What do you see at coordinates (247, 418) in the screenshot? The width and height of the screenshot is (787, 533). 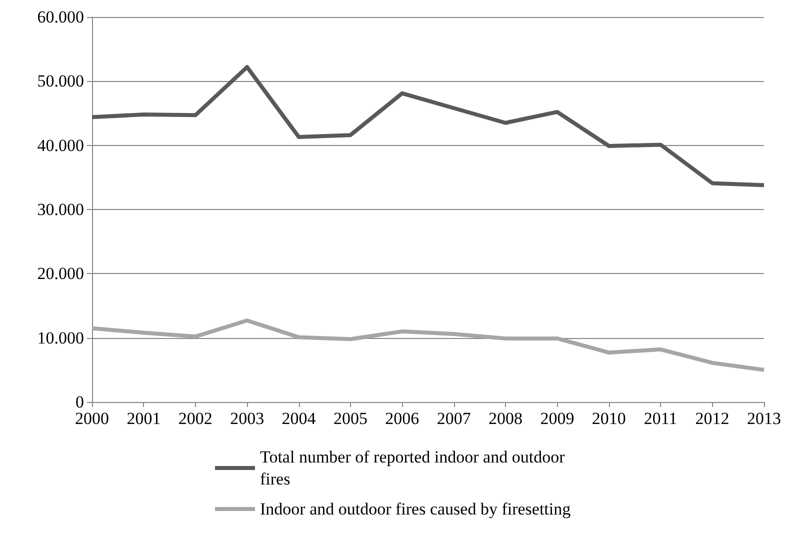 I see `x-tick-label: 2003` at bounding box center [247, 418].